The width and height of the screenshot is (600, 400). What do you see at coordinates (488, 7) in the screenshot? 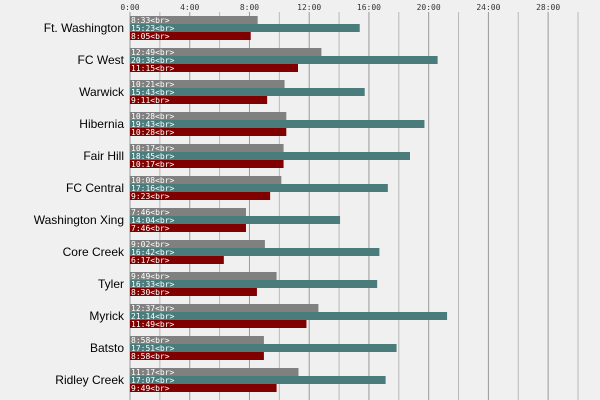
I see `x-tick-label: 24:00` at bounding box center [488, 7].